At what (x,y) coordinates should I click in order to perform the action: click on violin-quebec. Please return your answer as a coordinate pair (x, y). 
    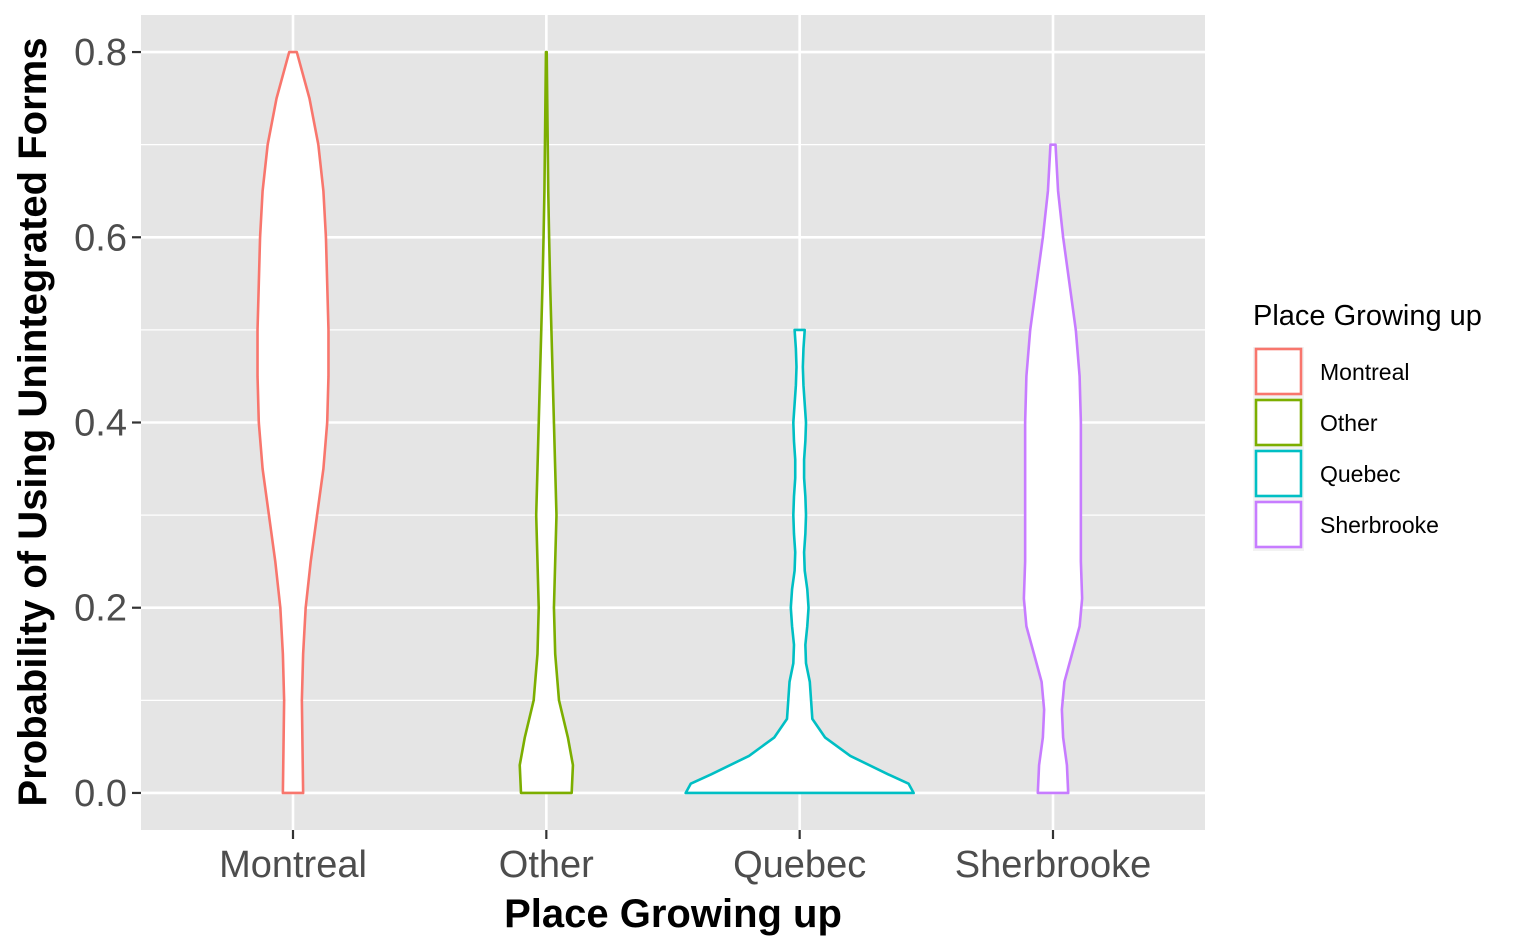
    Looking at the image, I should click on (799, 561).